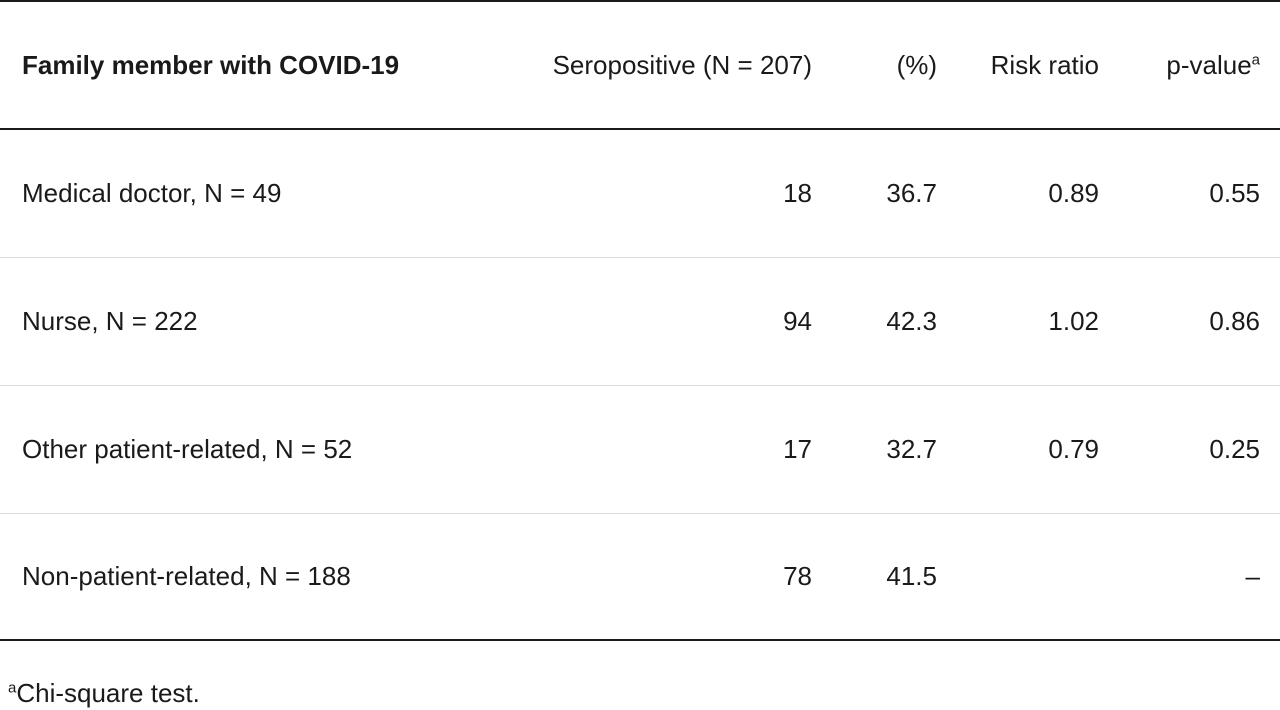  Describe the element at coordinates (1234, 320) in the screenshot. I see `cell-p-value: 0.86` at that location.